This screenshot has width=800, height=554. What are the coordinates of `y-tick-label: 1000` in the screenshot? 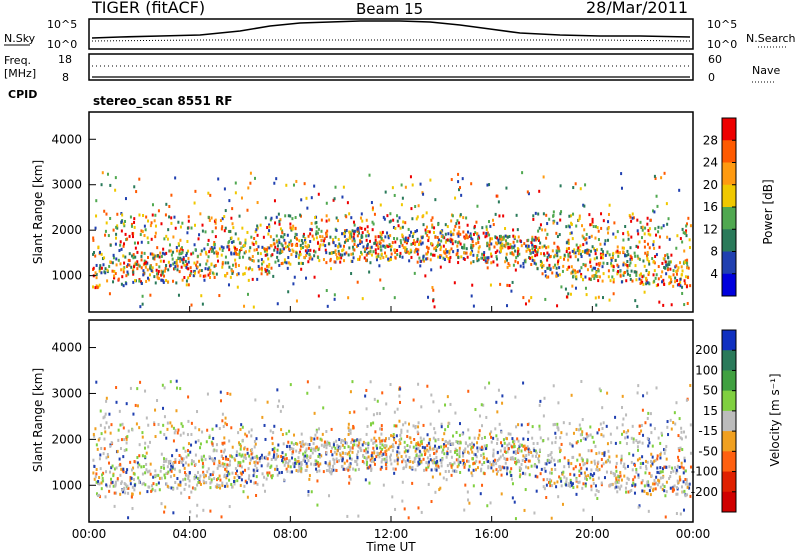 It's located at (66, 276).